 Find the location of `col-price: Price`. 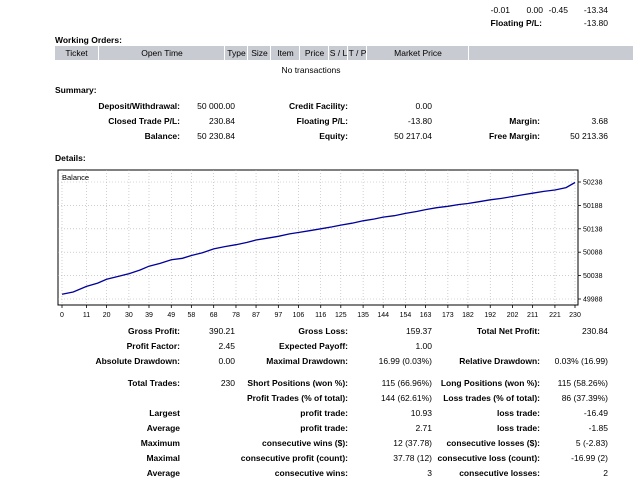

col-price: Price is located at coordinates (314, 53).